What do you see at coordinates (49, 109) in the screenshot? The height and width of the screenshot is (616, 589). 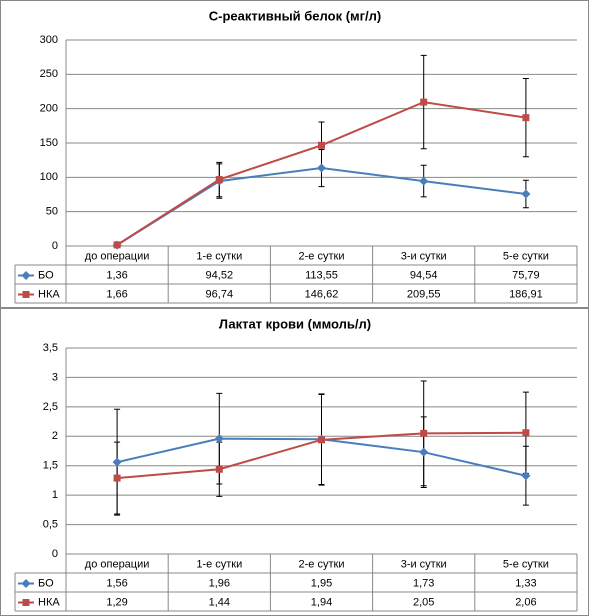 I see `y-tick-label: 200` at bounding box center [49, 109].